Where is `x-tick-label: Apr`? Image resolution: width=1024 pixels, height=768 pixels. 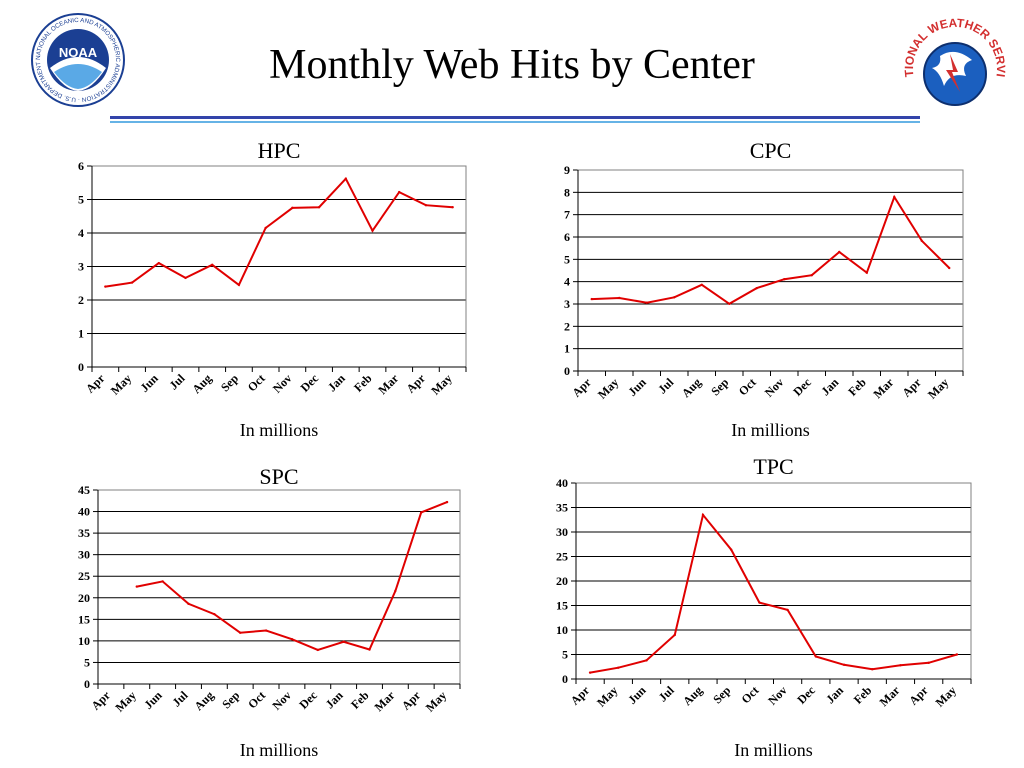 x-tick-label: Apr is located at coordinates (580, 695).